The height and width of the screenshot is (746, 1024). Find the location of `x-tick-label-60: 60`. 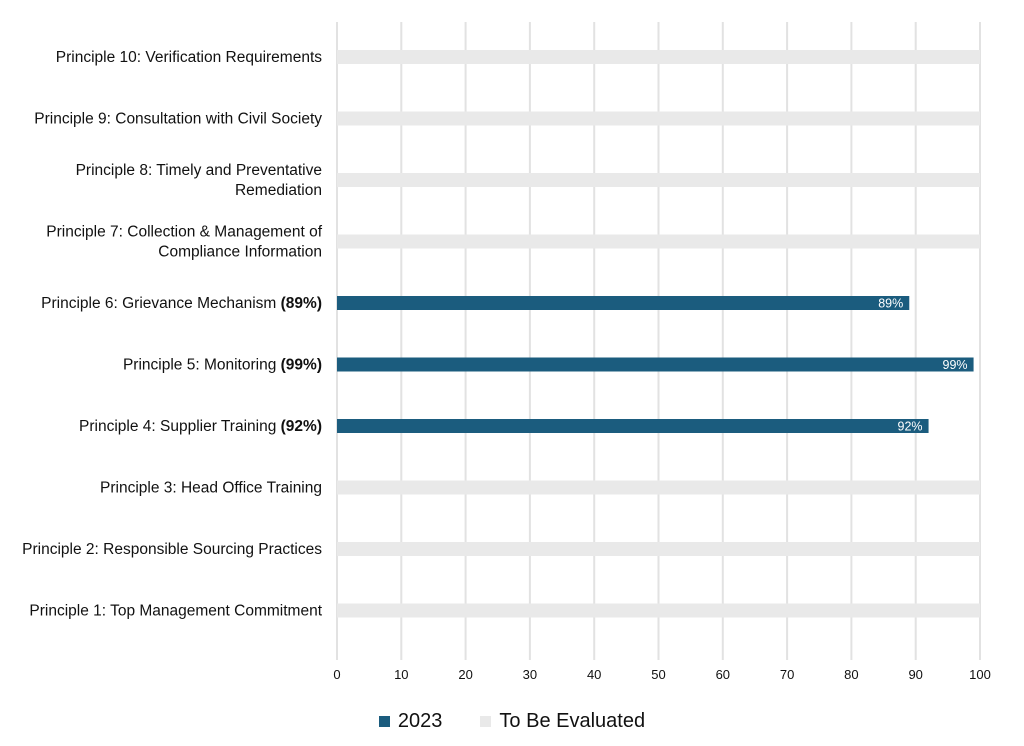

x-tick-label-60: 60 is located at coordinates (723, 674).